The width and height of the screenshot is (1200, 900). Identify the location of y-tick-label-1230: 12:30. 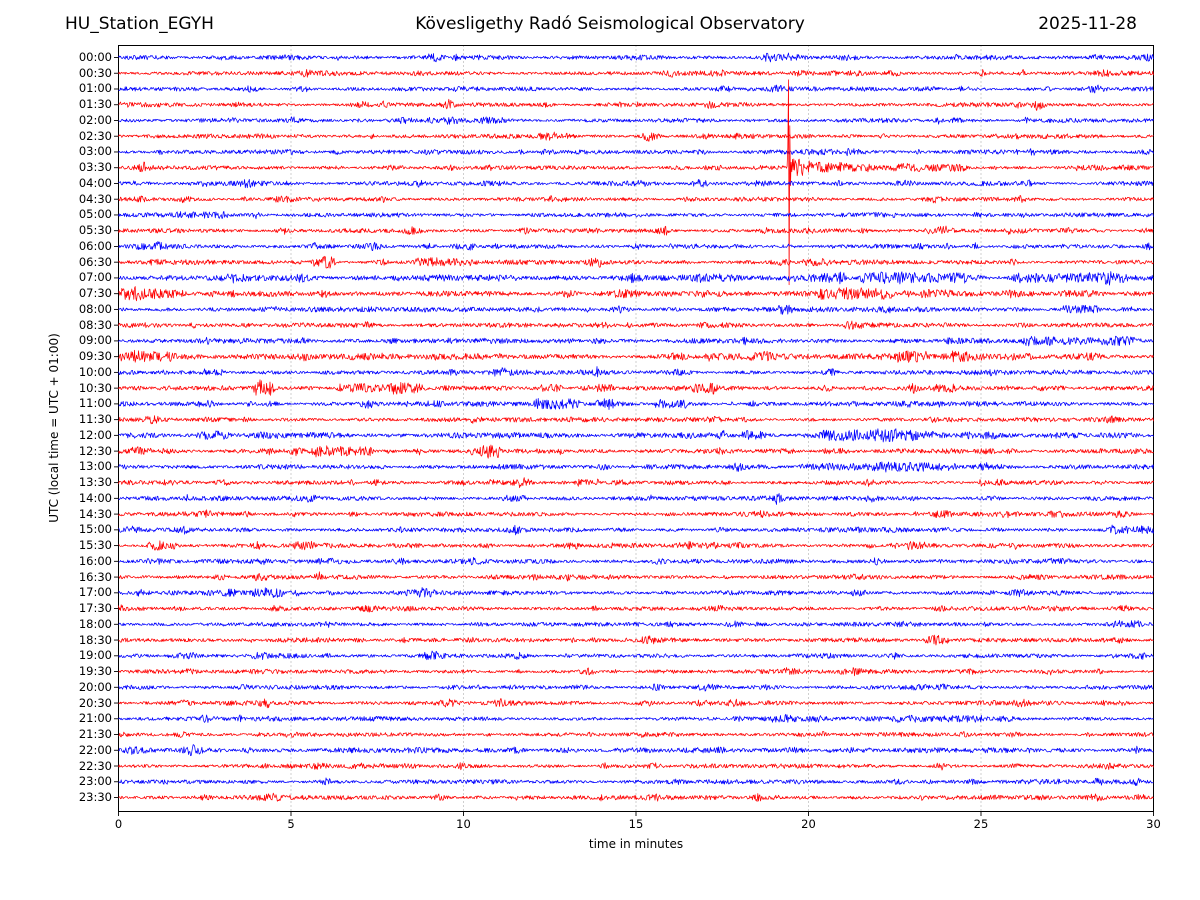
(95, 450).